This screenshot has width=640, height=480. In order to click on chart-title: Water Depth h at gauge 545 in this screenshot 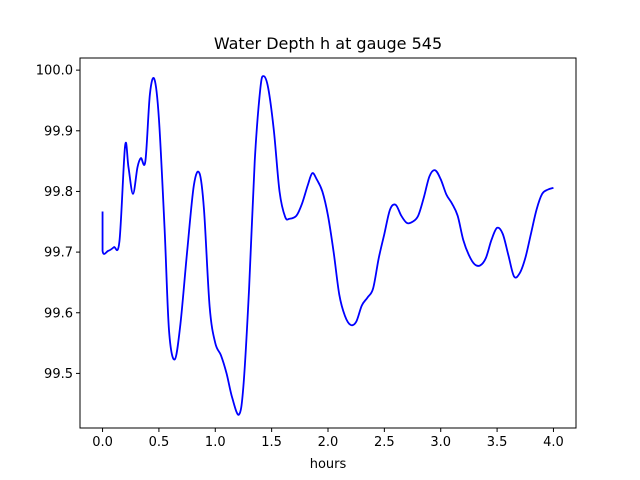, I will do `click(328, 43)`.